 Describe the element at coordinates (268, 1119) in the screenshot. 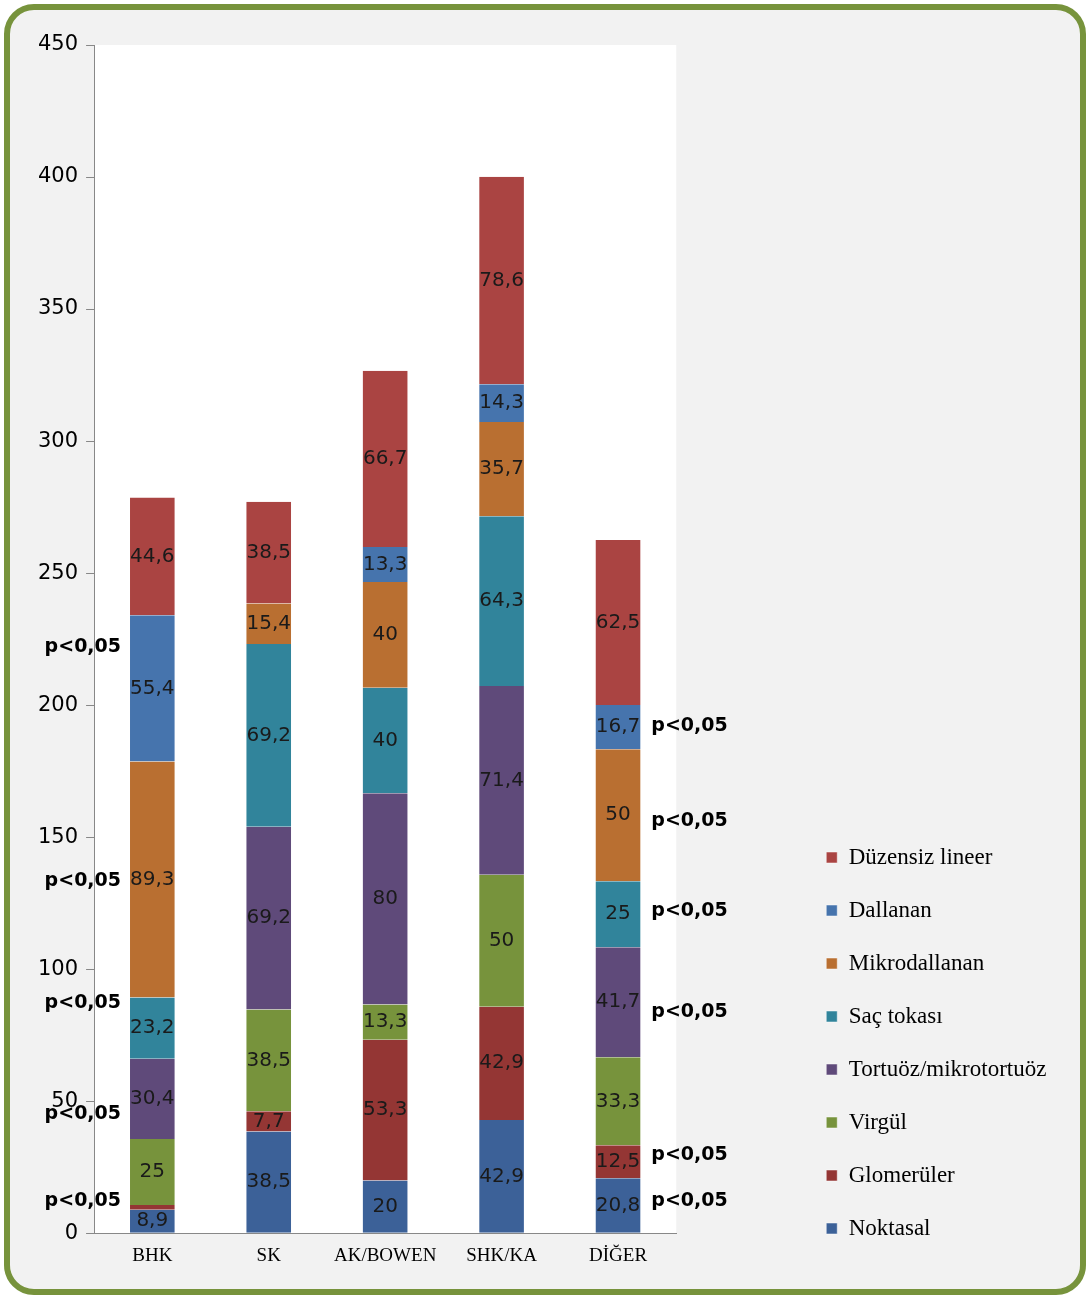

I see `data-label: 7,7` at that location.